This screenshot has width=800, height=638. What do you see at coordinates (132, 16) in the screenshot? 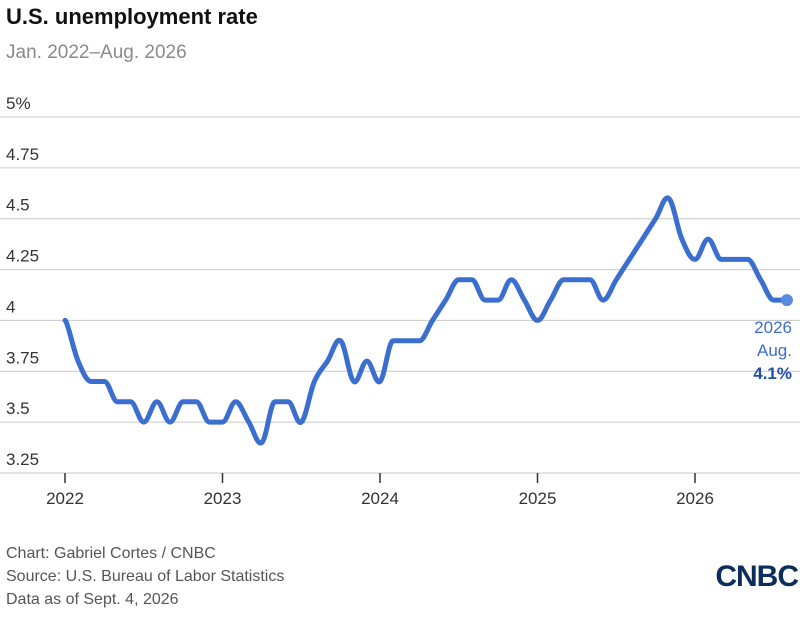
I see `chart-title: U.S. unemployment rate` at bounding box center [132, 16].